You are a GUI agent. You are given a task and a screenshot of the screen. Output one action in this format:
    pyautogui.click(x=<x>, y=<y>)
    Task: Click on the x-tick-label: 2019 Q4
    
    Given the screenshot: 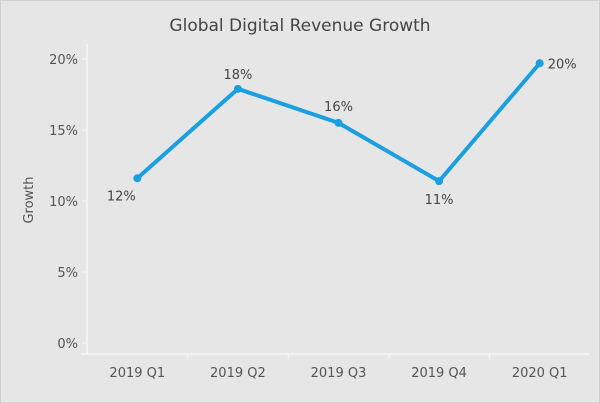 What is the action you would take?
    pyautogui.click(x=439, y=373)
    